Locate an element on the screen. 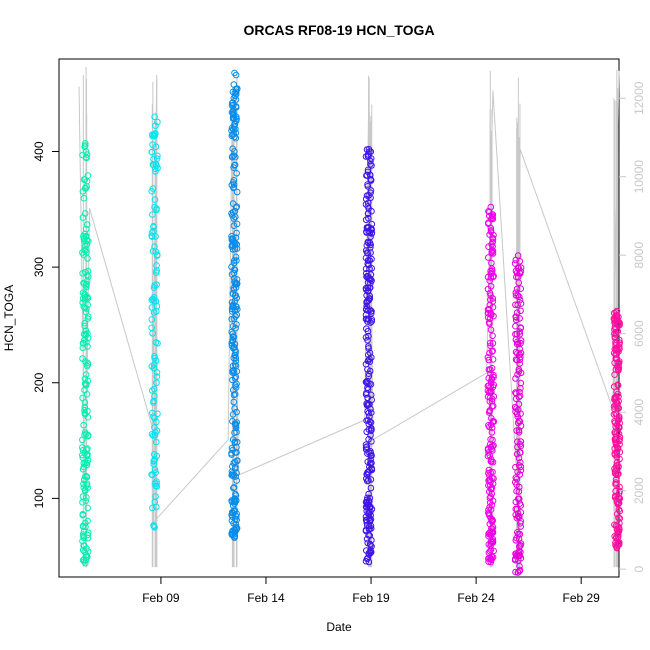 The height and width of the screenshot is (650, 650). x-tick-label: Feb 24 is located at coordinates (476, 598).